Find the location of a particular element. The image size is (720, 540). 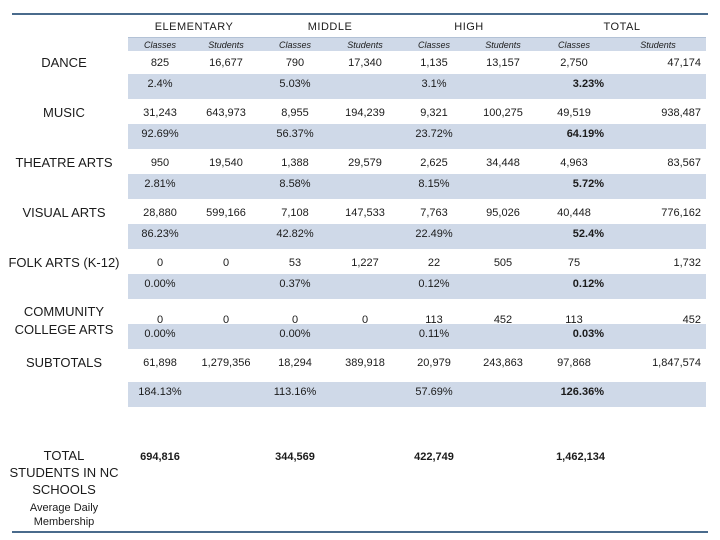

percent-total: 5.72% is located at coordinates (588, 184).